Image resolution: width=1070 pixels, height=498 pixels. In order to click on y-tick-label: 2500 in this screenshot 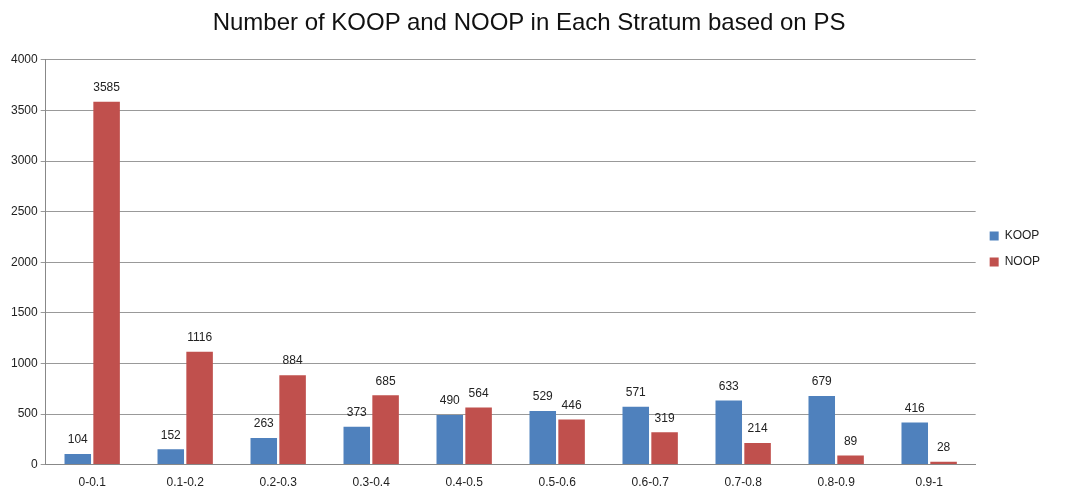, I will do `click(24, 210)`.